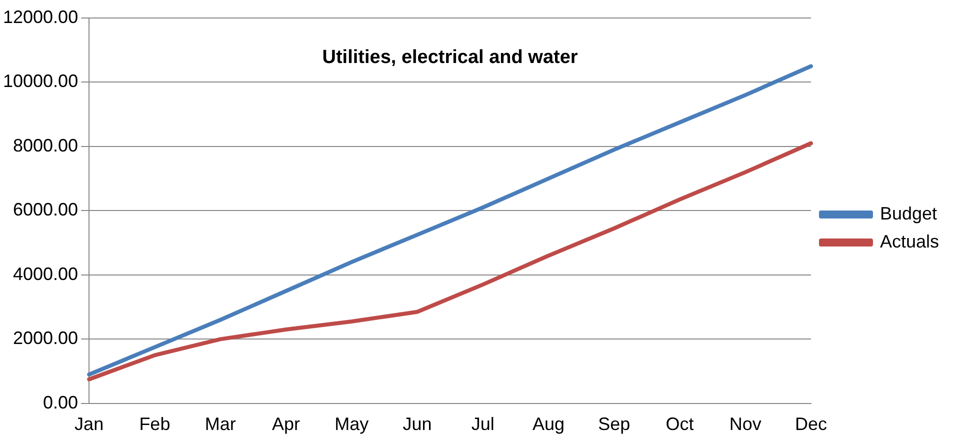  What do you see at coordinates (220, 424) in the screenshot?
I see `x-tick-label: Mar` at bounding box center [220, 424].